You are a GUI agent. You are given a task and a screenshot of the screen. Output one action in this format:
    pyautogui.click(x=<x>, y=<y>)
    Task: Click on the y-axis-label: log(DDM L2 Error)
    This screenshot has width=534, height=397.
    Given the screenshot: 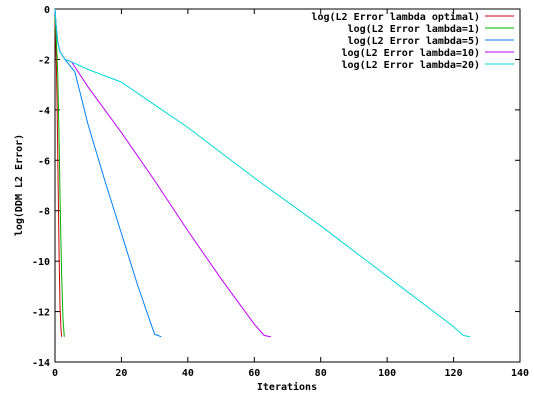 What is the action you would take?
    pyautogui.click(x=19, y=185)
    